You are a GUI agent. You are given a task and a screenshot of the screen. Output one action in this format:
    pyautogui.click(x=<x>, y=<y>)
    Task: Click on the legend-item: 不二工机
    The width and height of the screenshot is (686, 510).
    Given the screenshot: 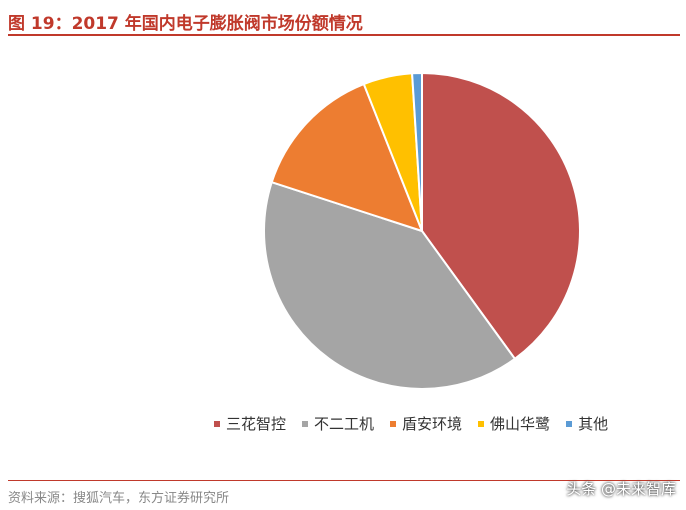 What is the action you would take?
    pyautogui.click(x=338, y=423)
    